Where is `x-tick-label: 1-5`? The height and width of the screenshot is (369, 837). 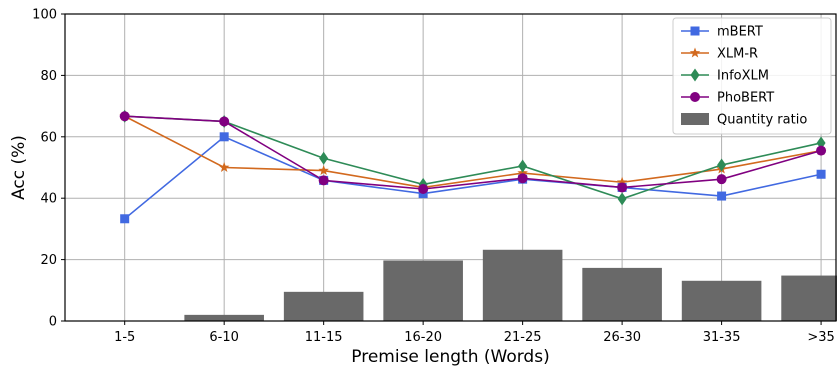 x-tick-label: 1-5 is located at coordinates (124, 337).